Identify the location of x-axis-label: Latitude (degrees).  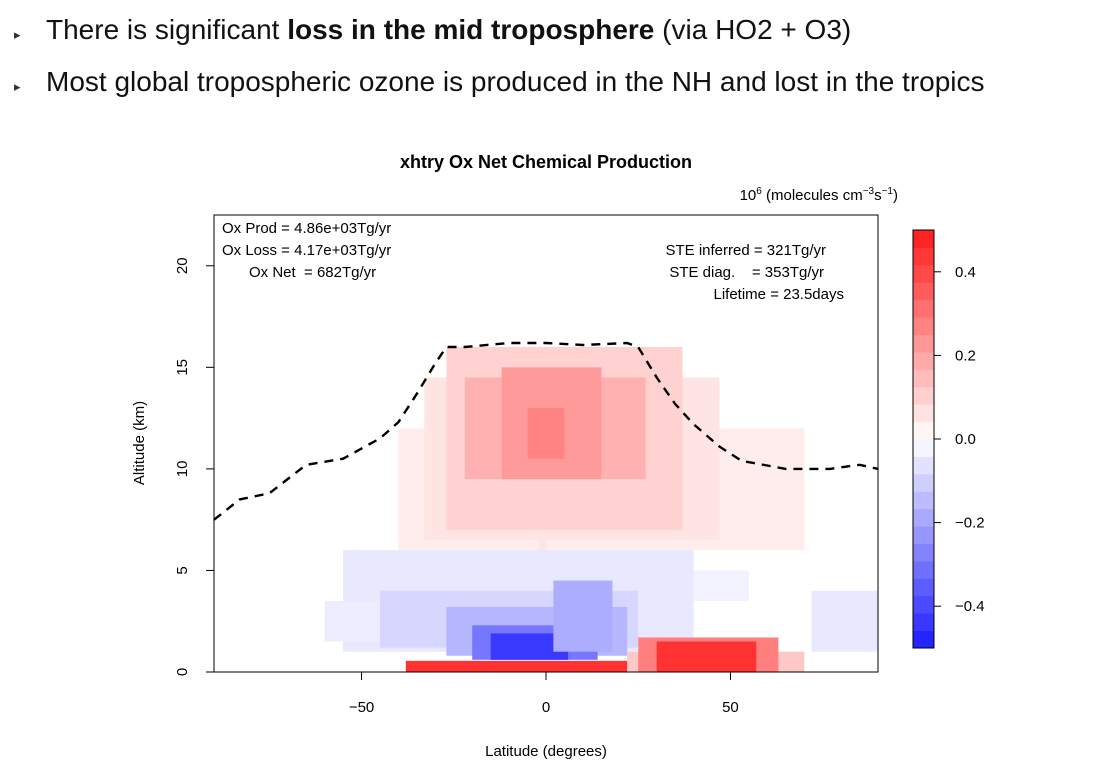
(546, 751).